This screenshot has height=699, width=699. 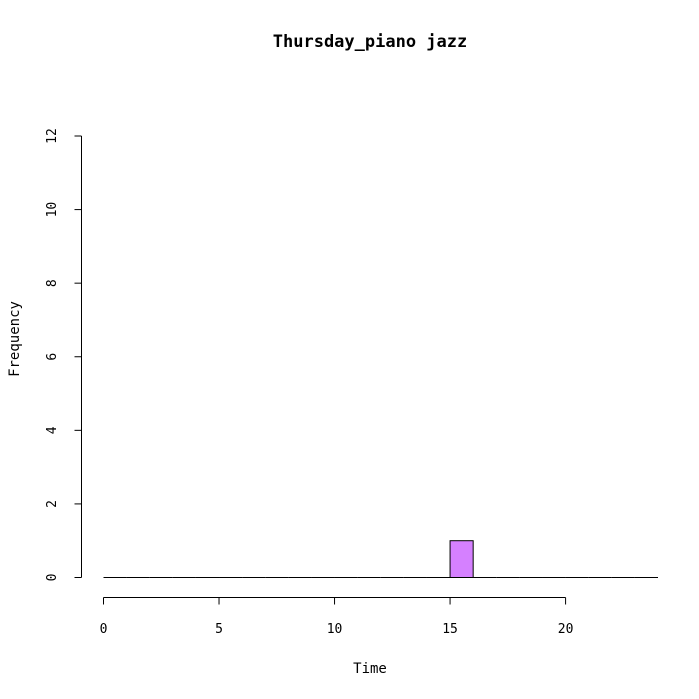 What do you see at coordinates (52, 357) in the screenshot?
I see `y-tick-label: 6` at bounding box center [52, 357].